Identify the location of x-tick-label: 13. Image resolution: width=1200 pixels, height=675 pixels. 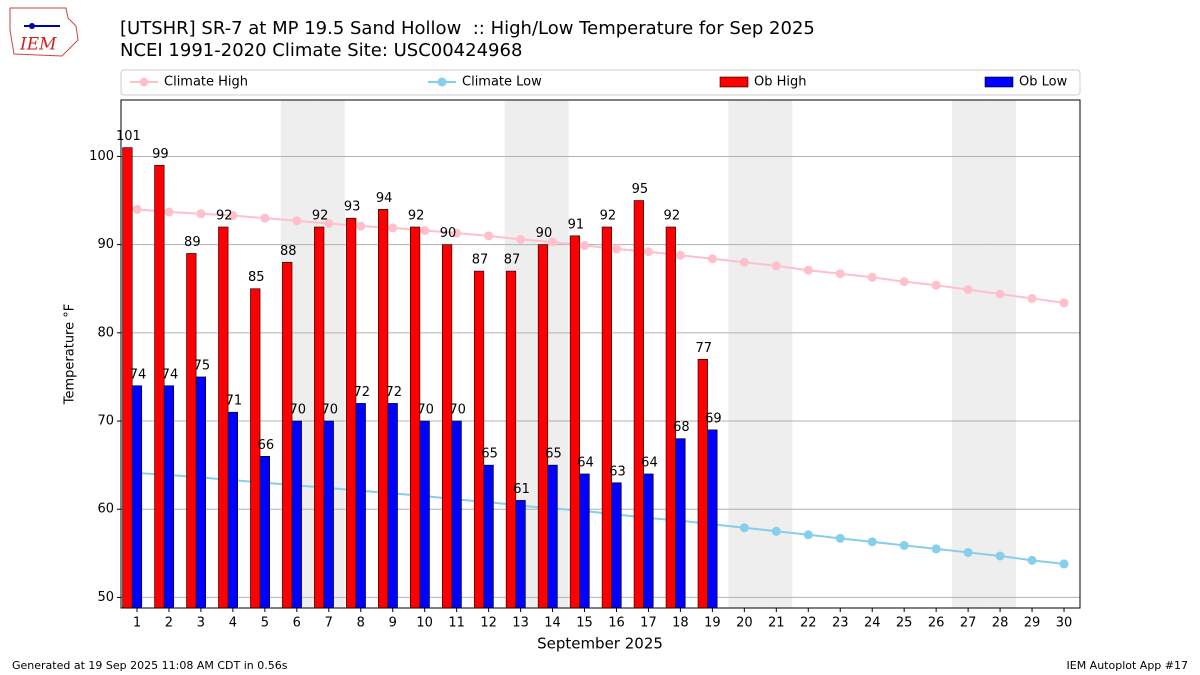
(520, 623).